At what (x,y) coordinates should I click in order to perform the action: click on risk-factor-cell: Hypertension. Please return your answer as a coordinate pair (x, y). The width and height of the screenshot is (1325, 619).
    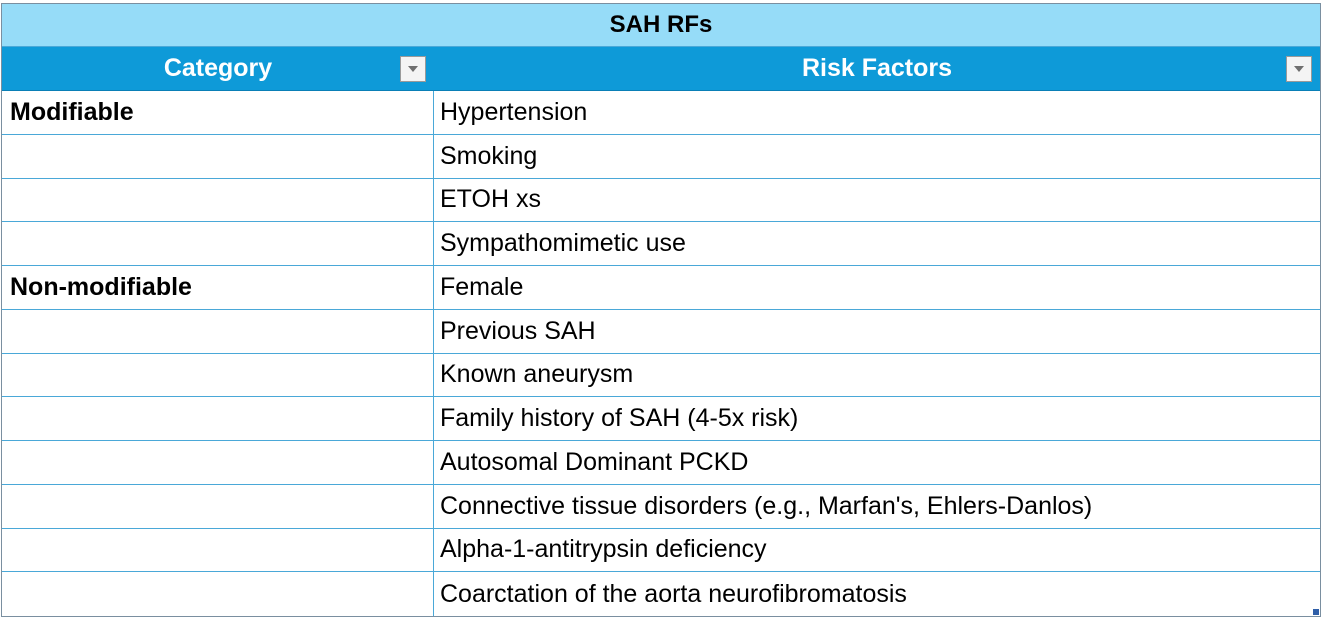
    Looking at the image, I should click on (514, 111).